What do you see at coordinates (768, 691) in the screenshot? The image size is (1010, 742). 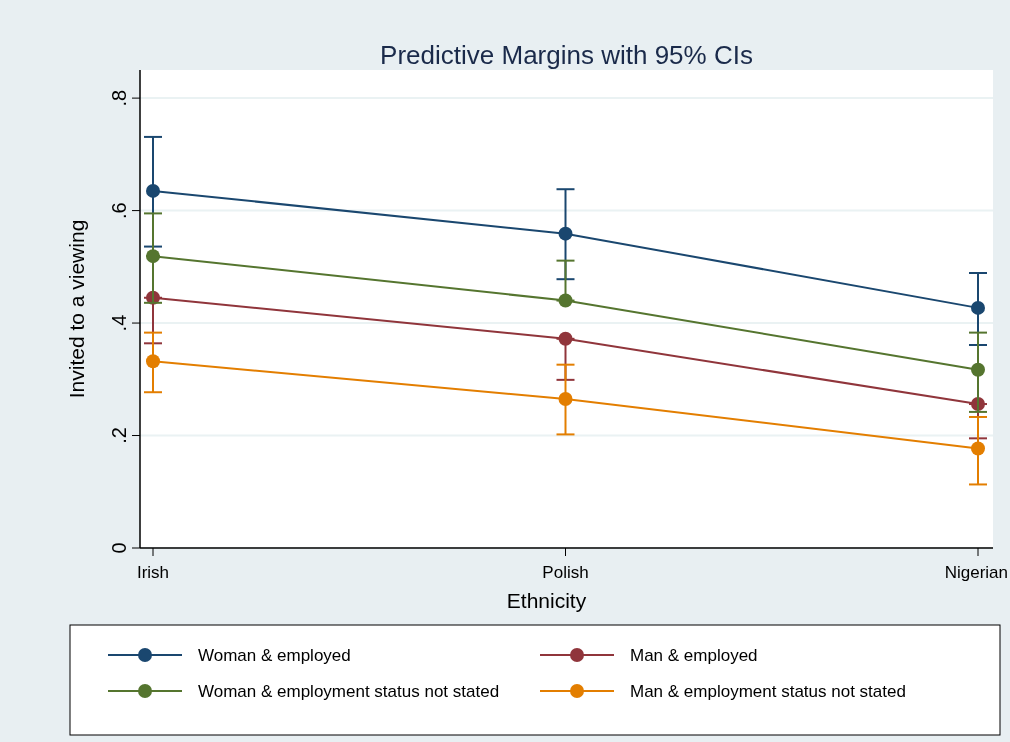 I see `legend-label: Man & employment status not stated` at bounding box center [768, 691].